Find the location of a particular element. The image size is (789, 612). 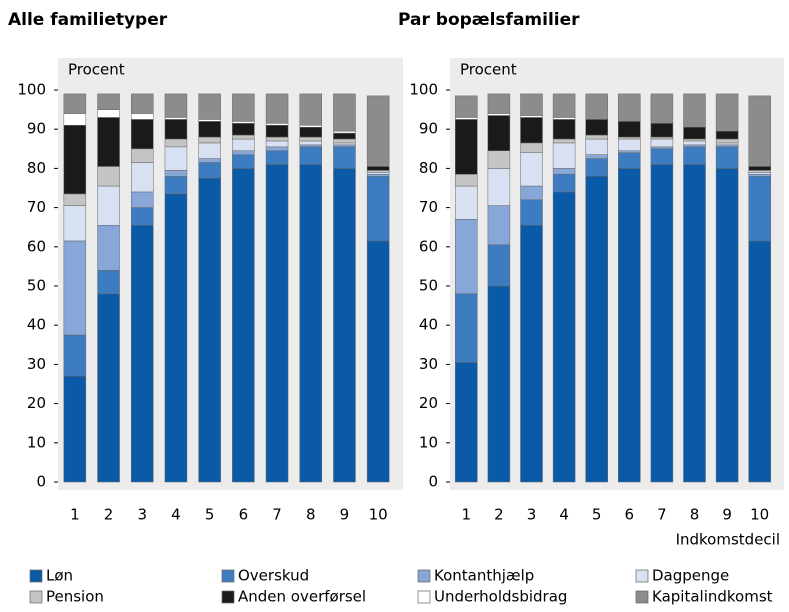

y-tick-label: 20 is located at coordinates (428, 403).